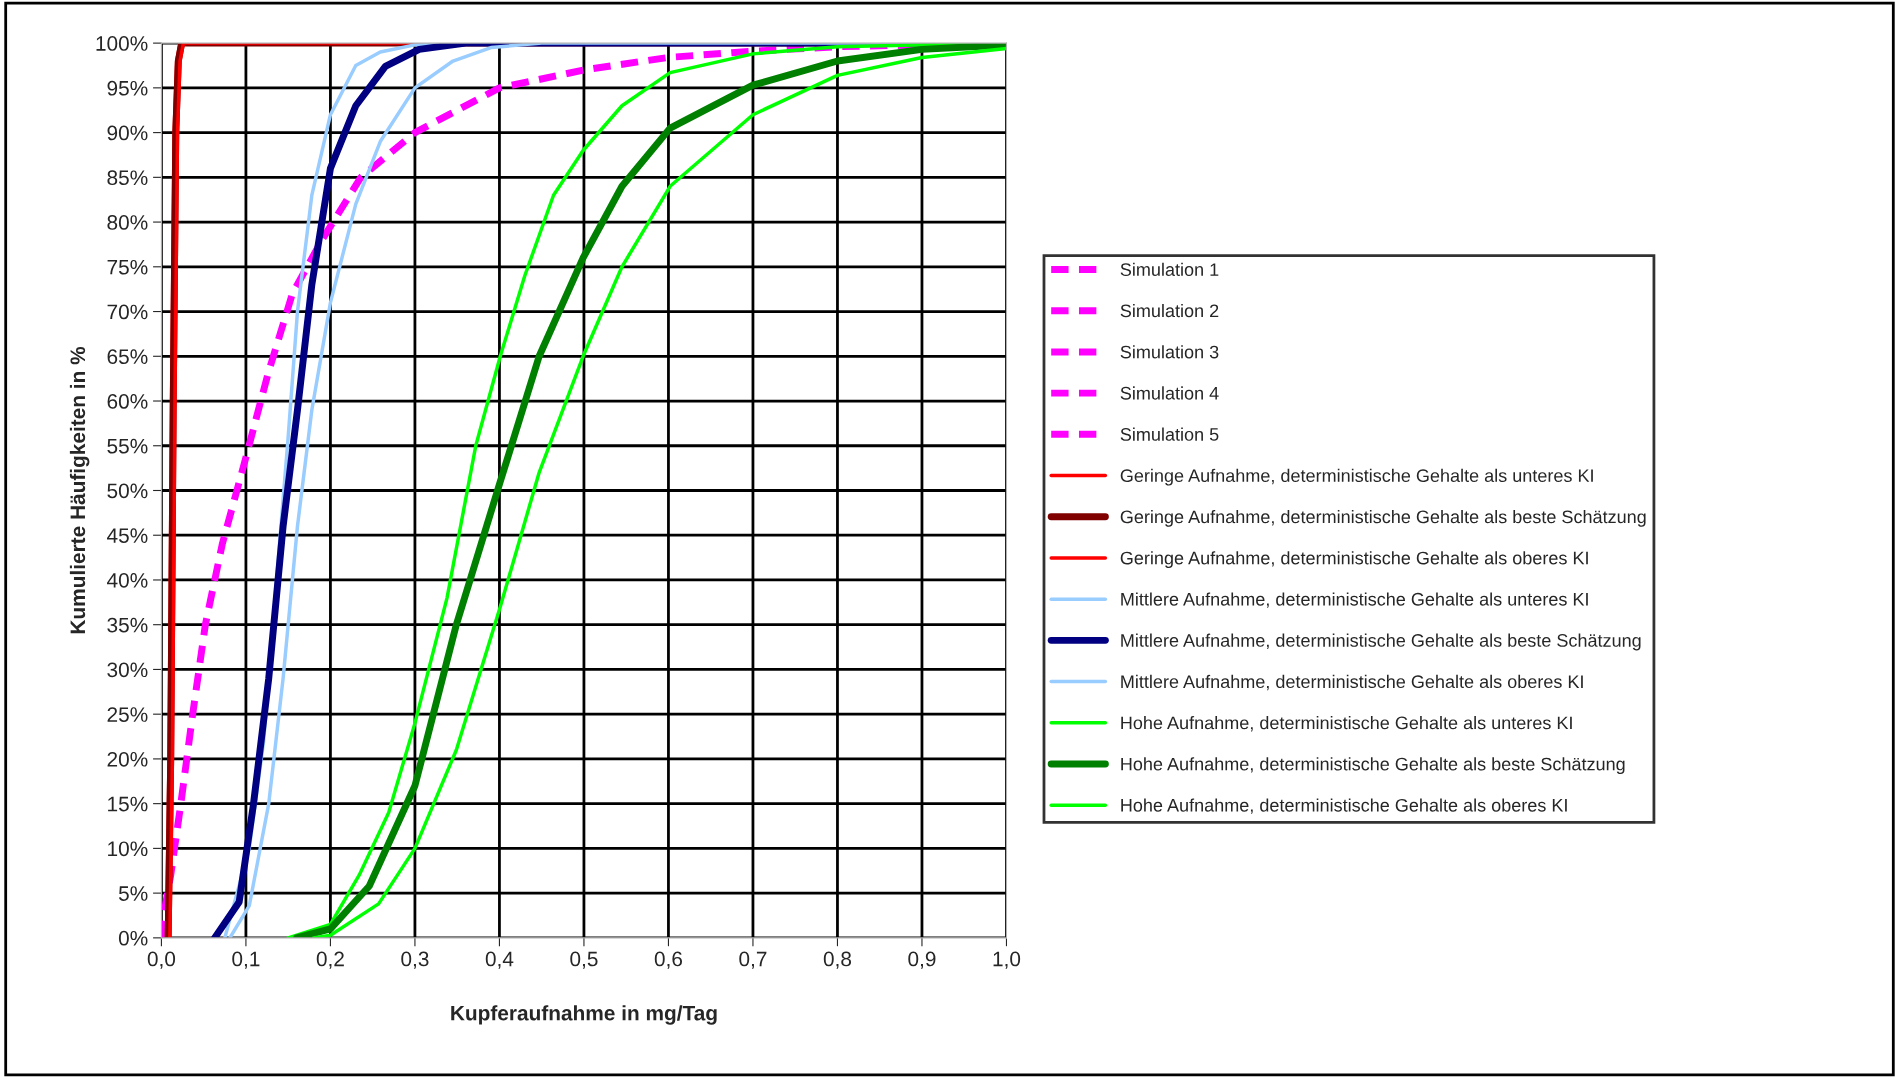  Describe the element at coordinates (584, 960) in the screenshot. I see `x-tick-label: 0,5` at that location.